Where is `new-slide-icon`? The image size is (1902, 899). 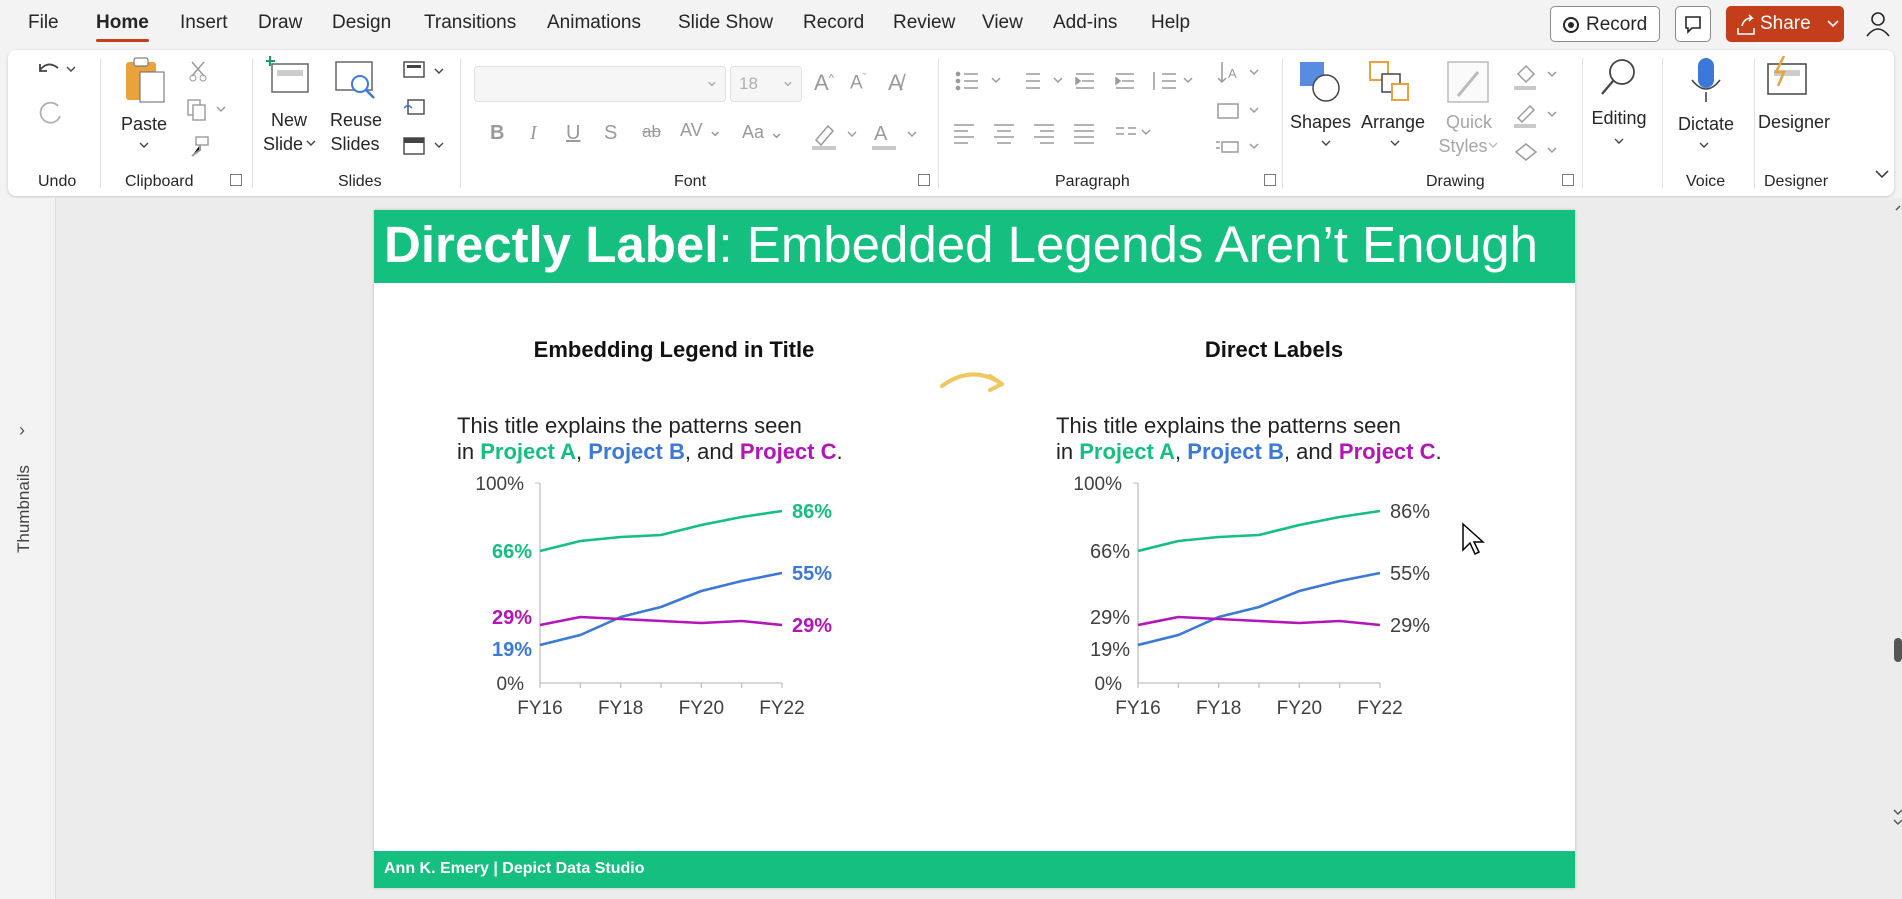 new-slide-icon is located at coordinates (289, 77).